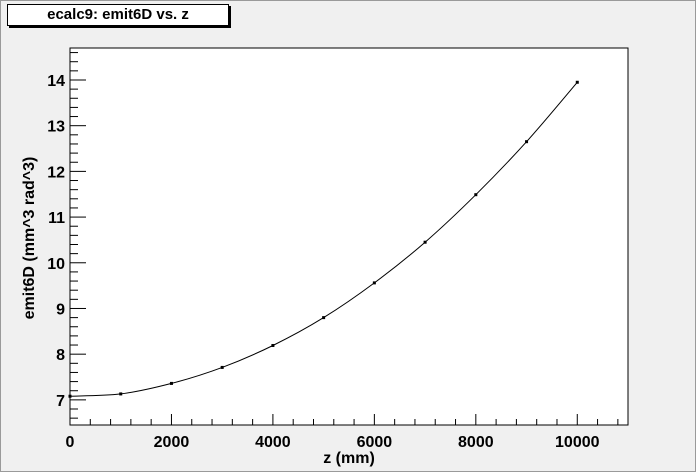 This screenshot has height=473, width=696. I want to click on y-tick-label: 8, so click(60, 355).